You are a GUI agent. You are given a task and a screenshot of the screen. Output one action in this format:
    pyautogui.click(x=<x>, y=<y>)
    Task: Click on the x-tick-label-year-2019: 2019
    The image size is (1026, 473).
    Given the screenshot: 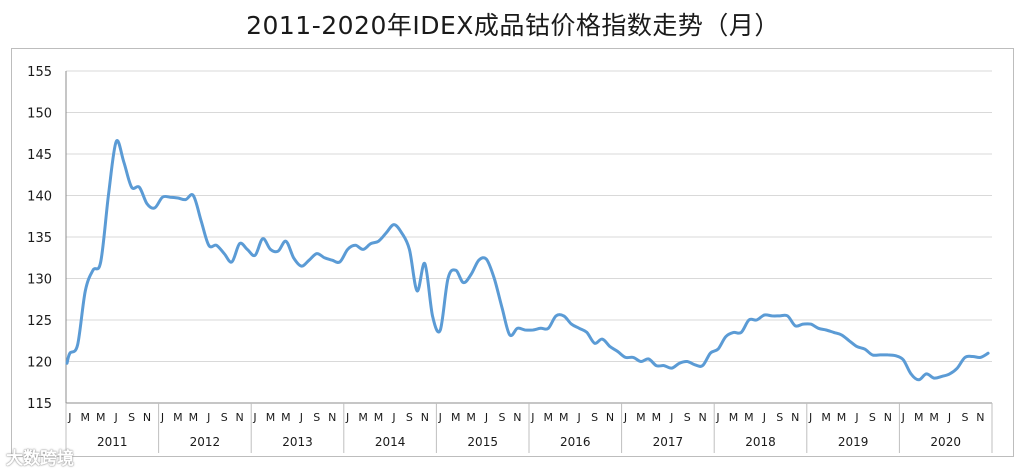 What is the action you would take?
    pyautogui.click(x=853, y=442)
    